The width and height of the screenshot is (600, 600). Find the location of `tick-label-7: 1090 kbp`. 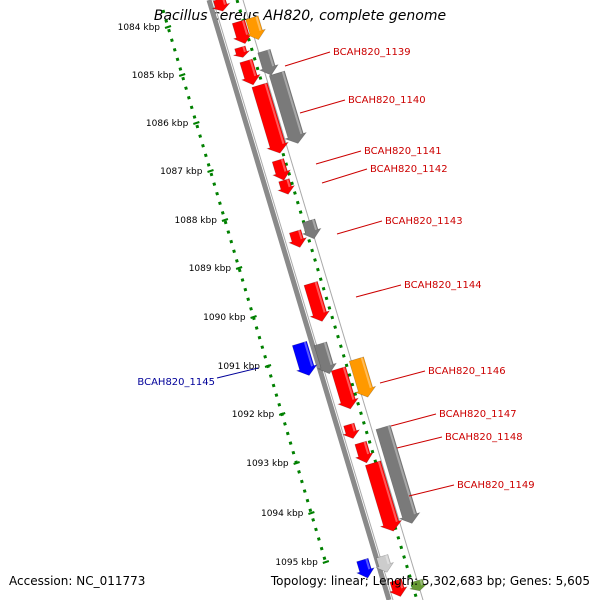

tick-label-7: 1090 kbp is located at coordinates (224, 318).